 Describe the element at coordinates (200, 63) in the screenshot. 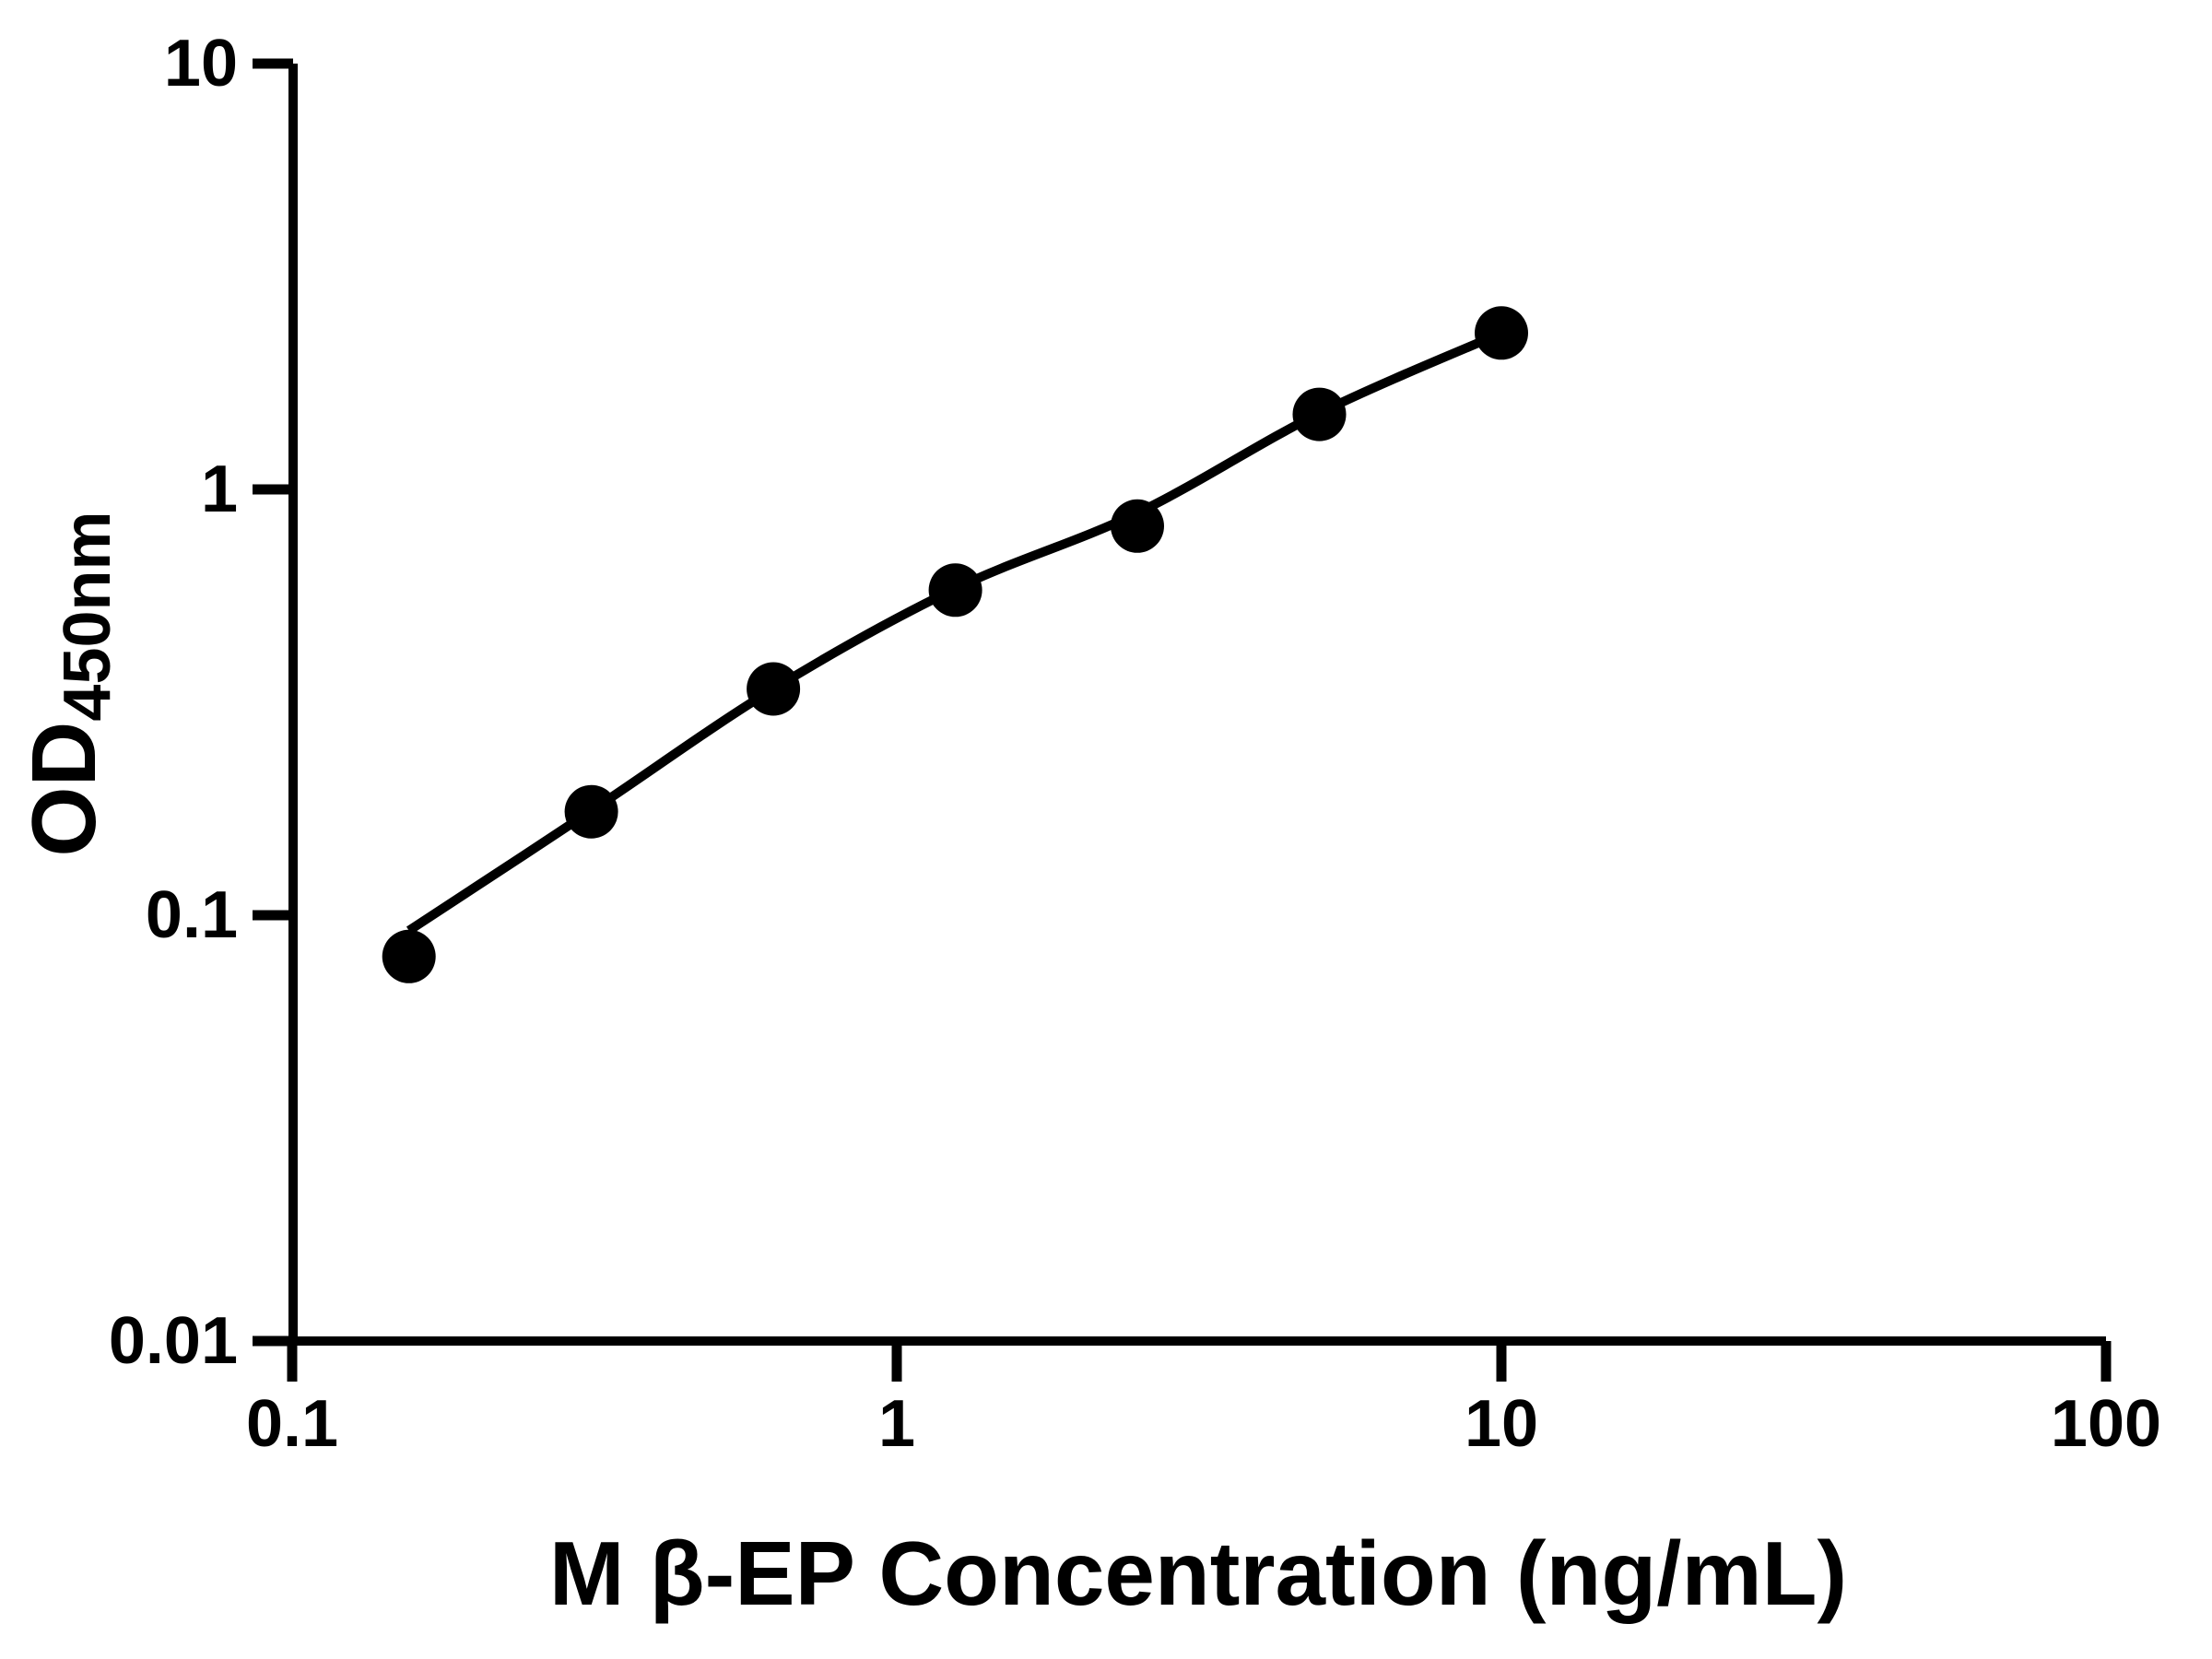

I see `y-tick-label: 10` at that location.